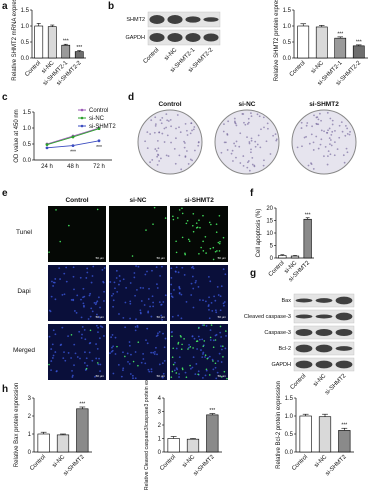 This screenshot has width=380, height=500. I want to click on blot-col-label: Control, so click(298, 382).